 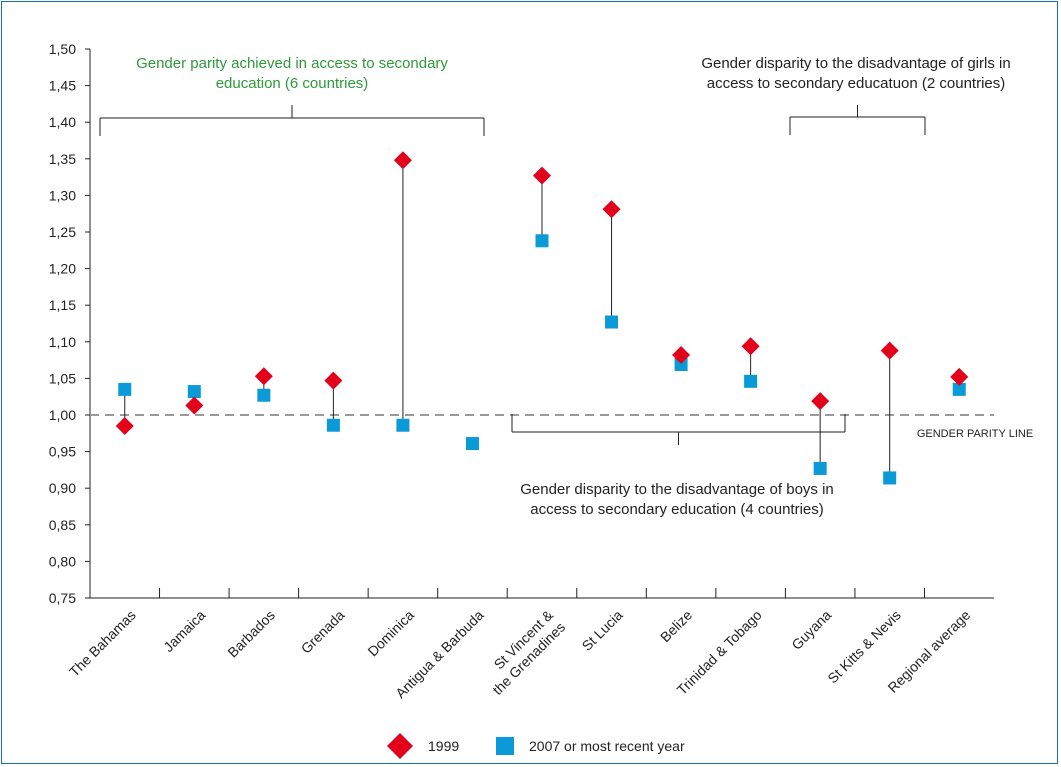 I want to click on x-tick-label: Barbados, so click(x=251, y=634).